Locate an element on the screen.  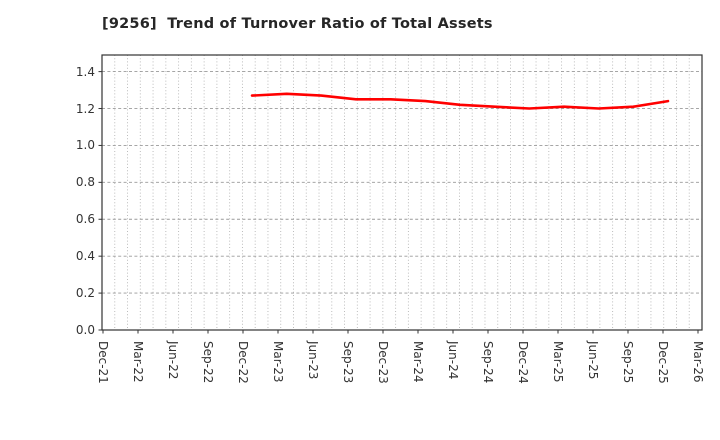
data-line-turnover-ratio is located at coordinates (460, 101).